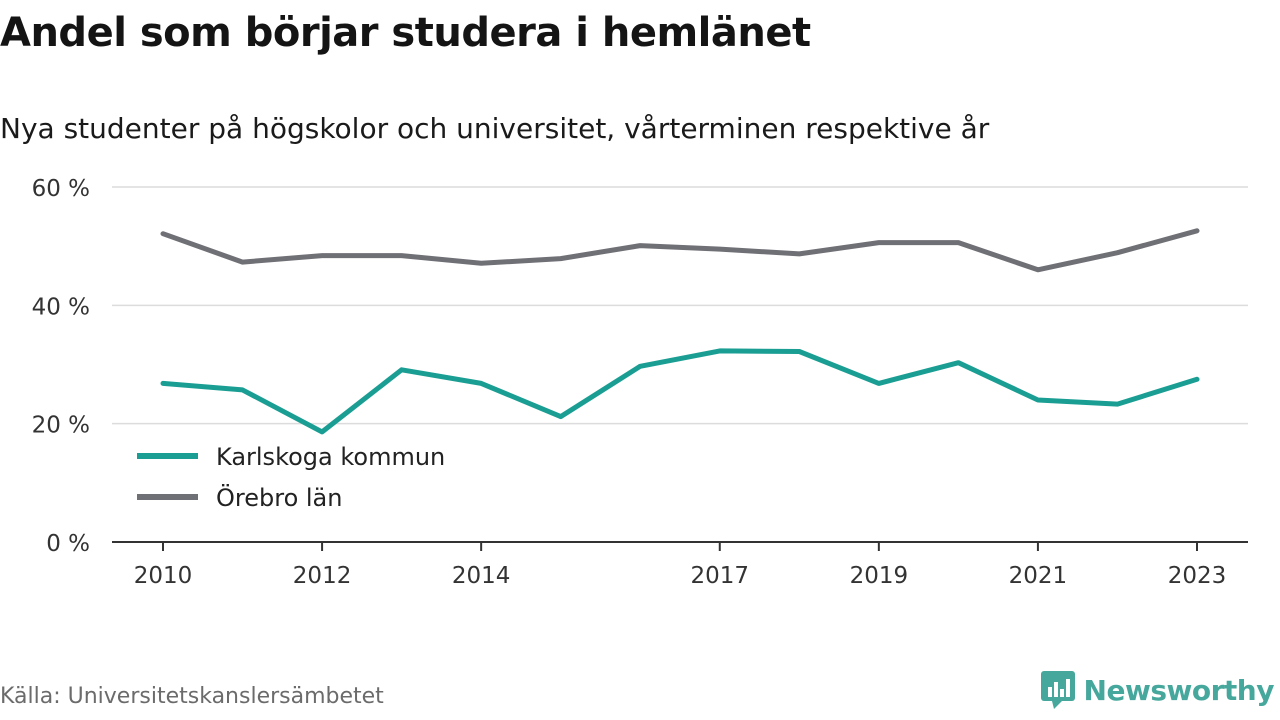 The image size is (1280, 720). What do you see at coordinates (481, 576) in the screenshot?
I see `x-tick-label: 2014` at bounding box center [481, 576].